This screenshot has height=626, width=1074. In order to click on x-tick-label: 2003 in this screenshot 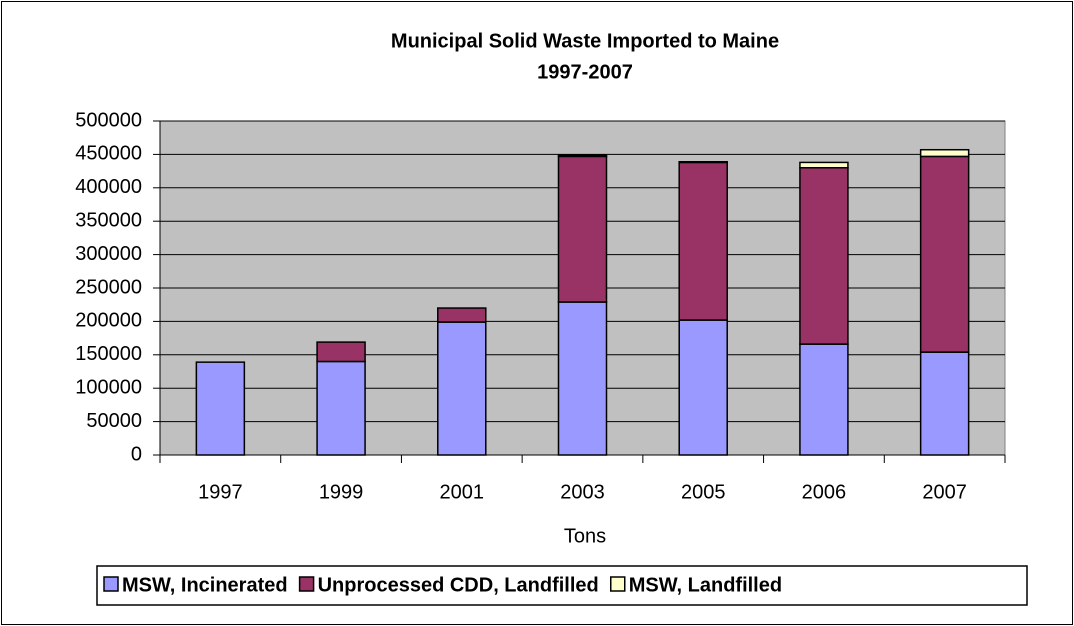, I will do `click(582, 492)`.